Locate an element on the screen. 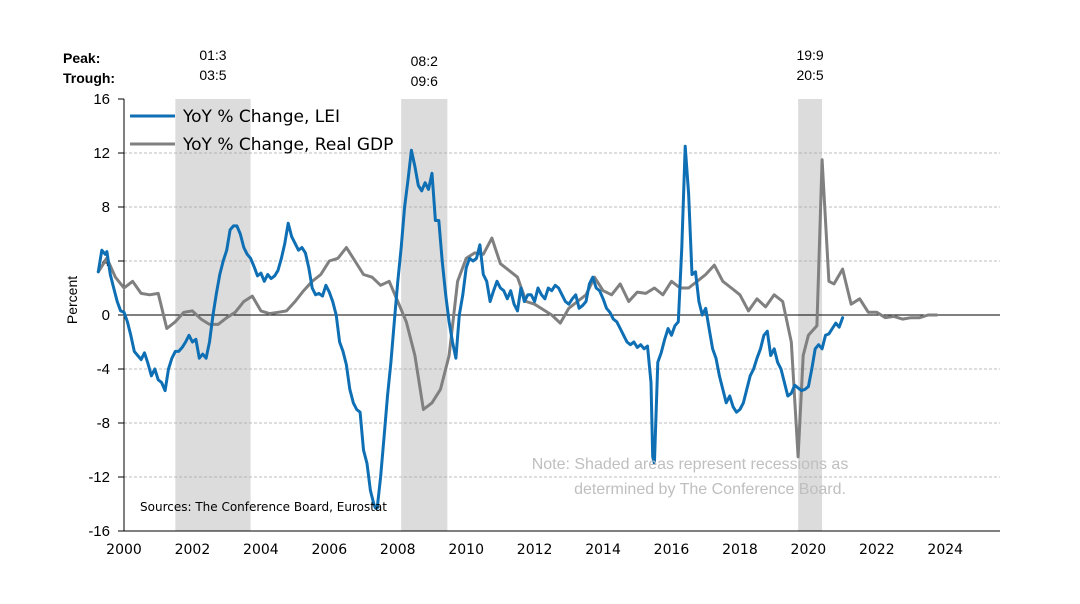  y-tick-label: 8 is located at coordinates (106, 207).